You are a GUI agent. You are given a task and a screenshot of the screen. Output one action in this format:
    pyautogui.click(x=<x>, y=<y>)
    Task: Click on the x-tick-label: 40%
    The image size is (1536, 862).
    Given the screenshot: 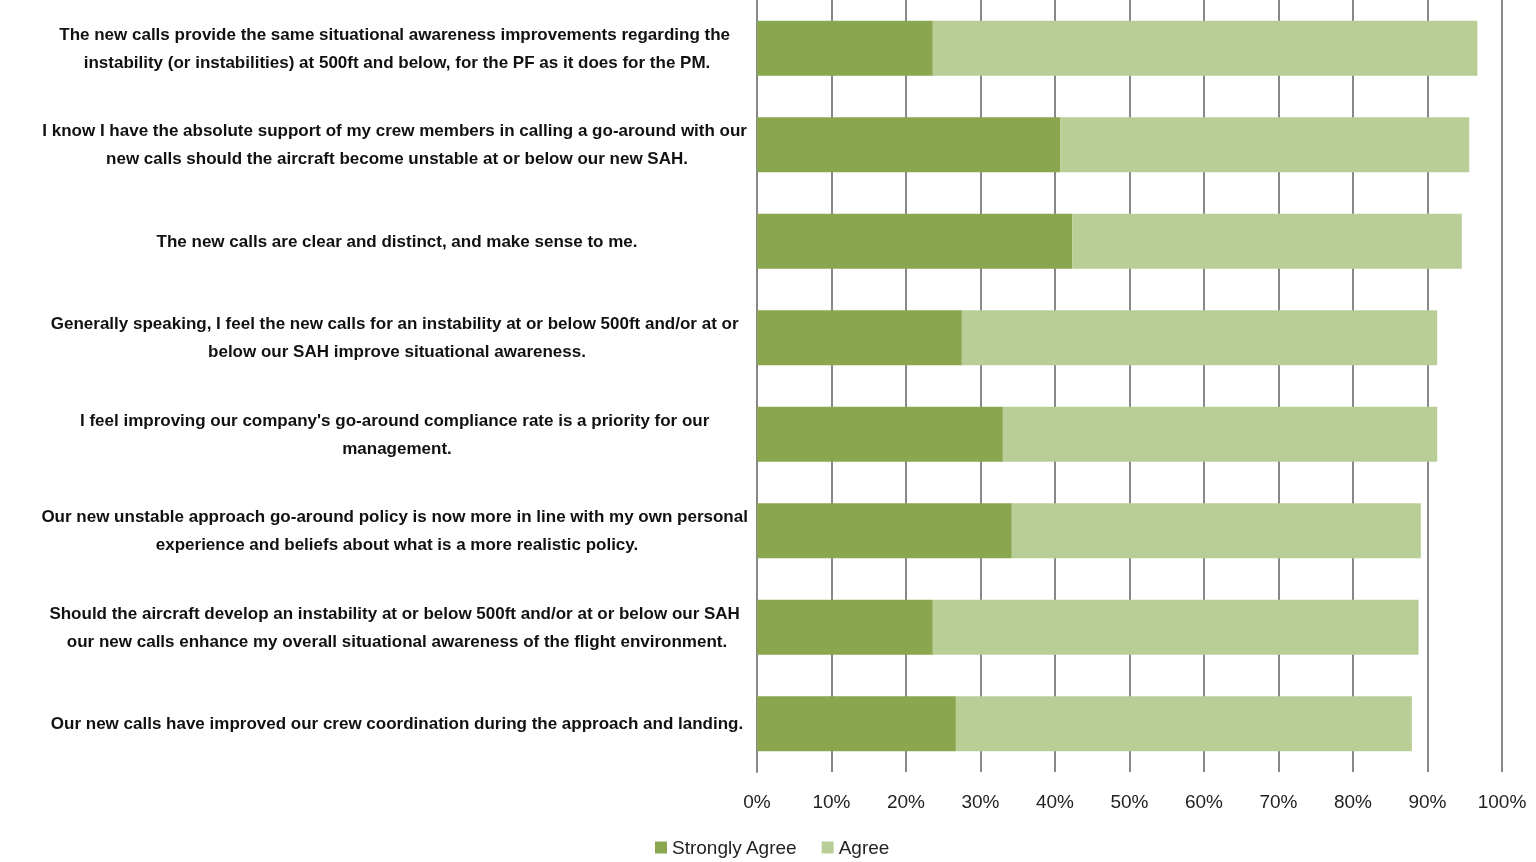 What is the action you would take?
    pyautogui.click(x=1055, y=801)
    